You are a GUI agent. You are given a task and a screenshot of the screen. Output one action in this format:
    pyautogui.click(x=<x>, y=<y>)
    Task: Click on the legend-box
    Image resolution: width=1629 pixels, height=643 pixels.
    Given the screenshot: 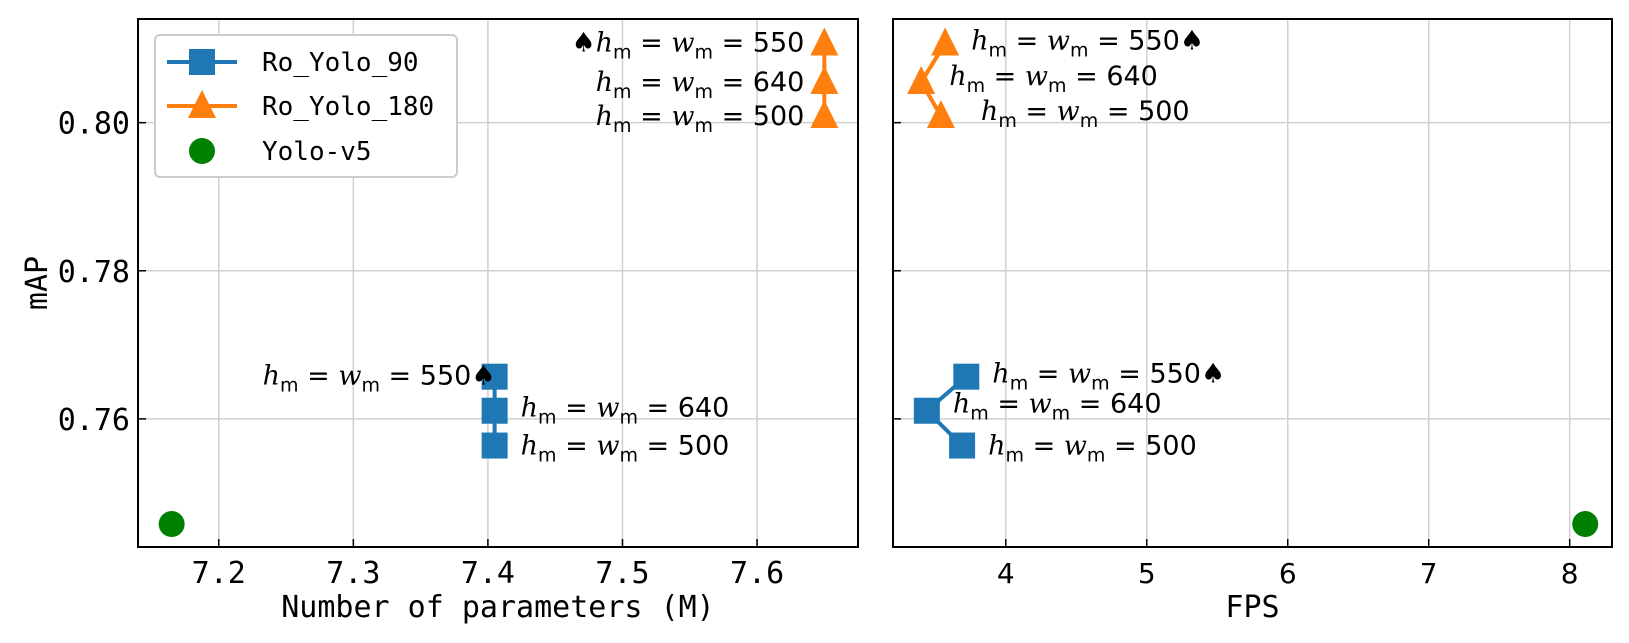 What is the action you would take?
    pyautogui.click(x=306, y=106)
    